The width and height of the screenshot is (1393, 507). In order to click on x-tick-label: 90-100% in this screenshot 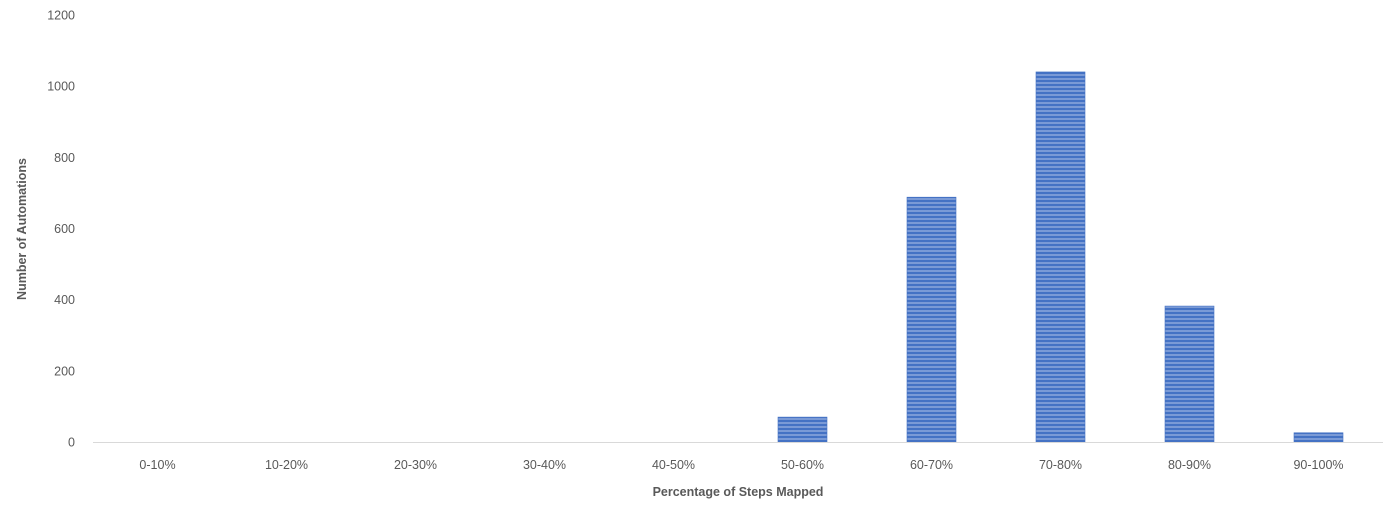, I will do `click(1318, 465)`.